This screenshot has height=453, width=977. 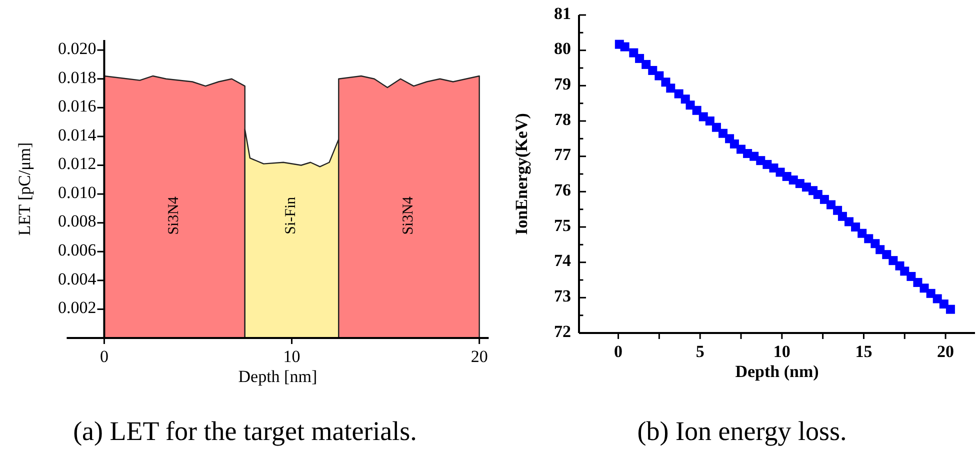 I want to click on y-tick-label: 76, so click(x=562, y=190).